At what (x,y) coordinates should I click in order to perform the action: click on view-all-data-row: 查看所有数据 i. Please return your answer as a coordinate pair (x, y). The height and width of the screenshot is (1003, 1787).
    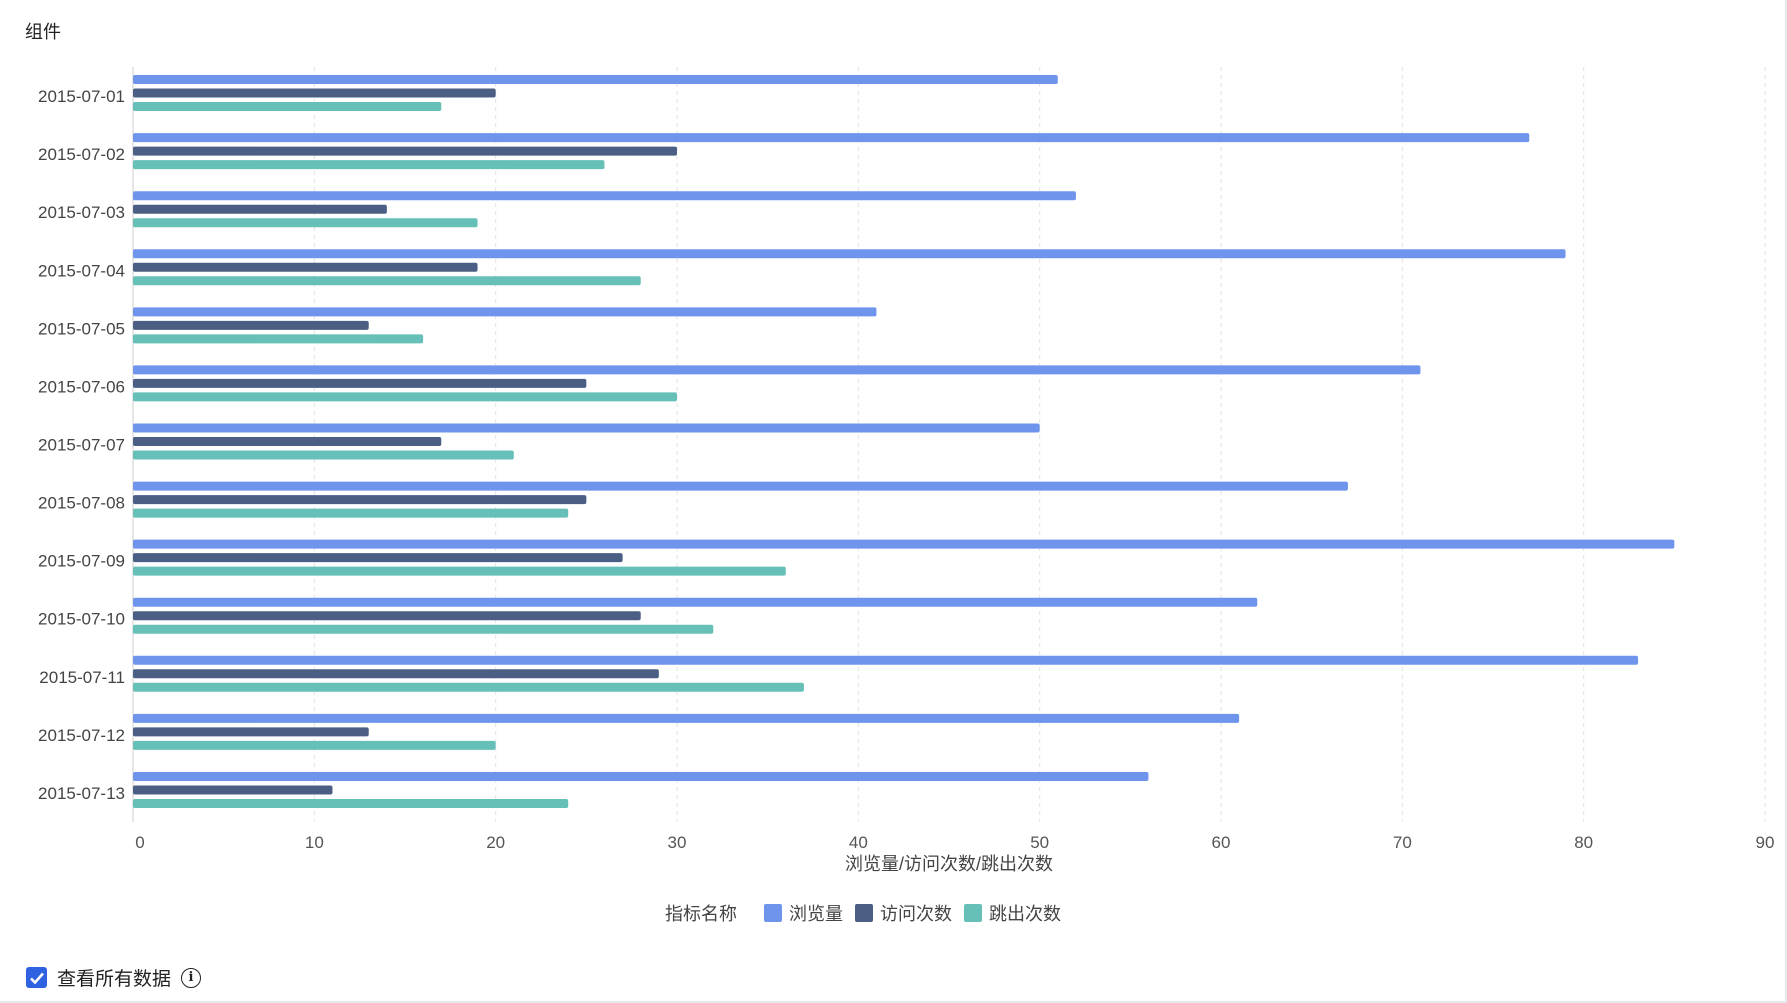
    Looking at the image, I should click on (114, 977).